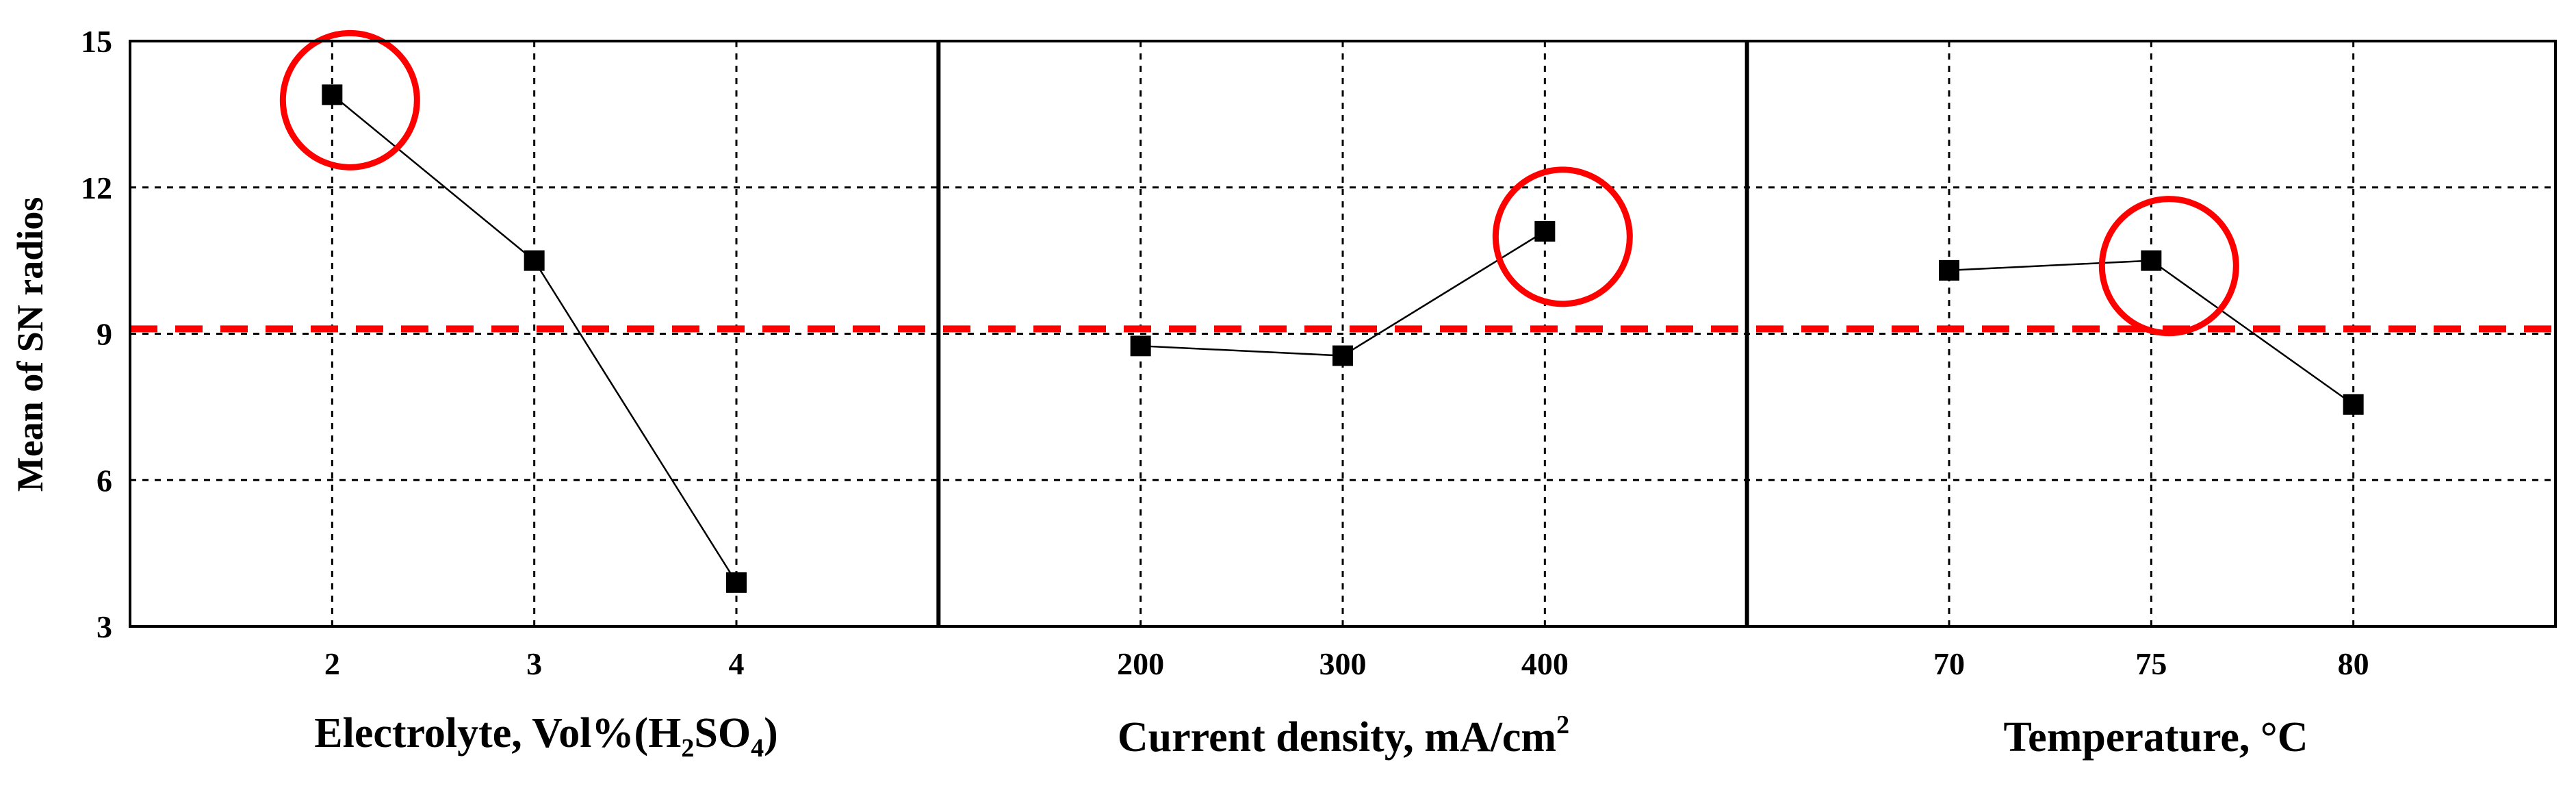 This screenshot has width=2576, height=788. Describe the element at coordinates (1343, 736) in the screenshot. I see `x-axis-title-current-density: Current density, mA/cm2` at that location.